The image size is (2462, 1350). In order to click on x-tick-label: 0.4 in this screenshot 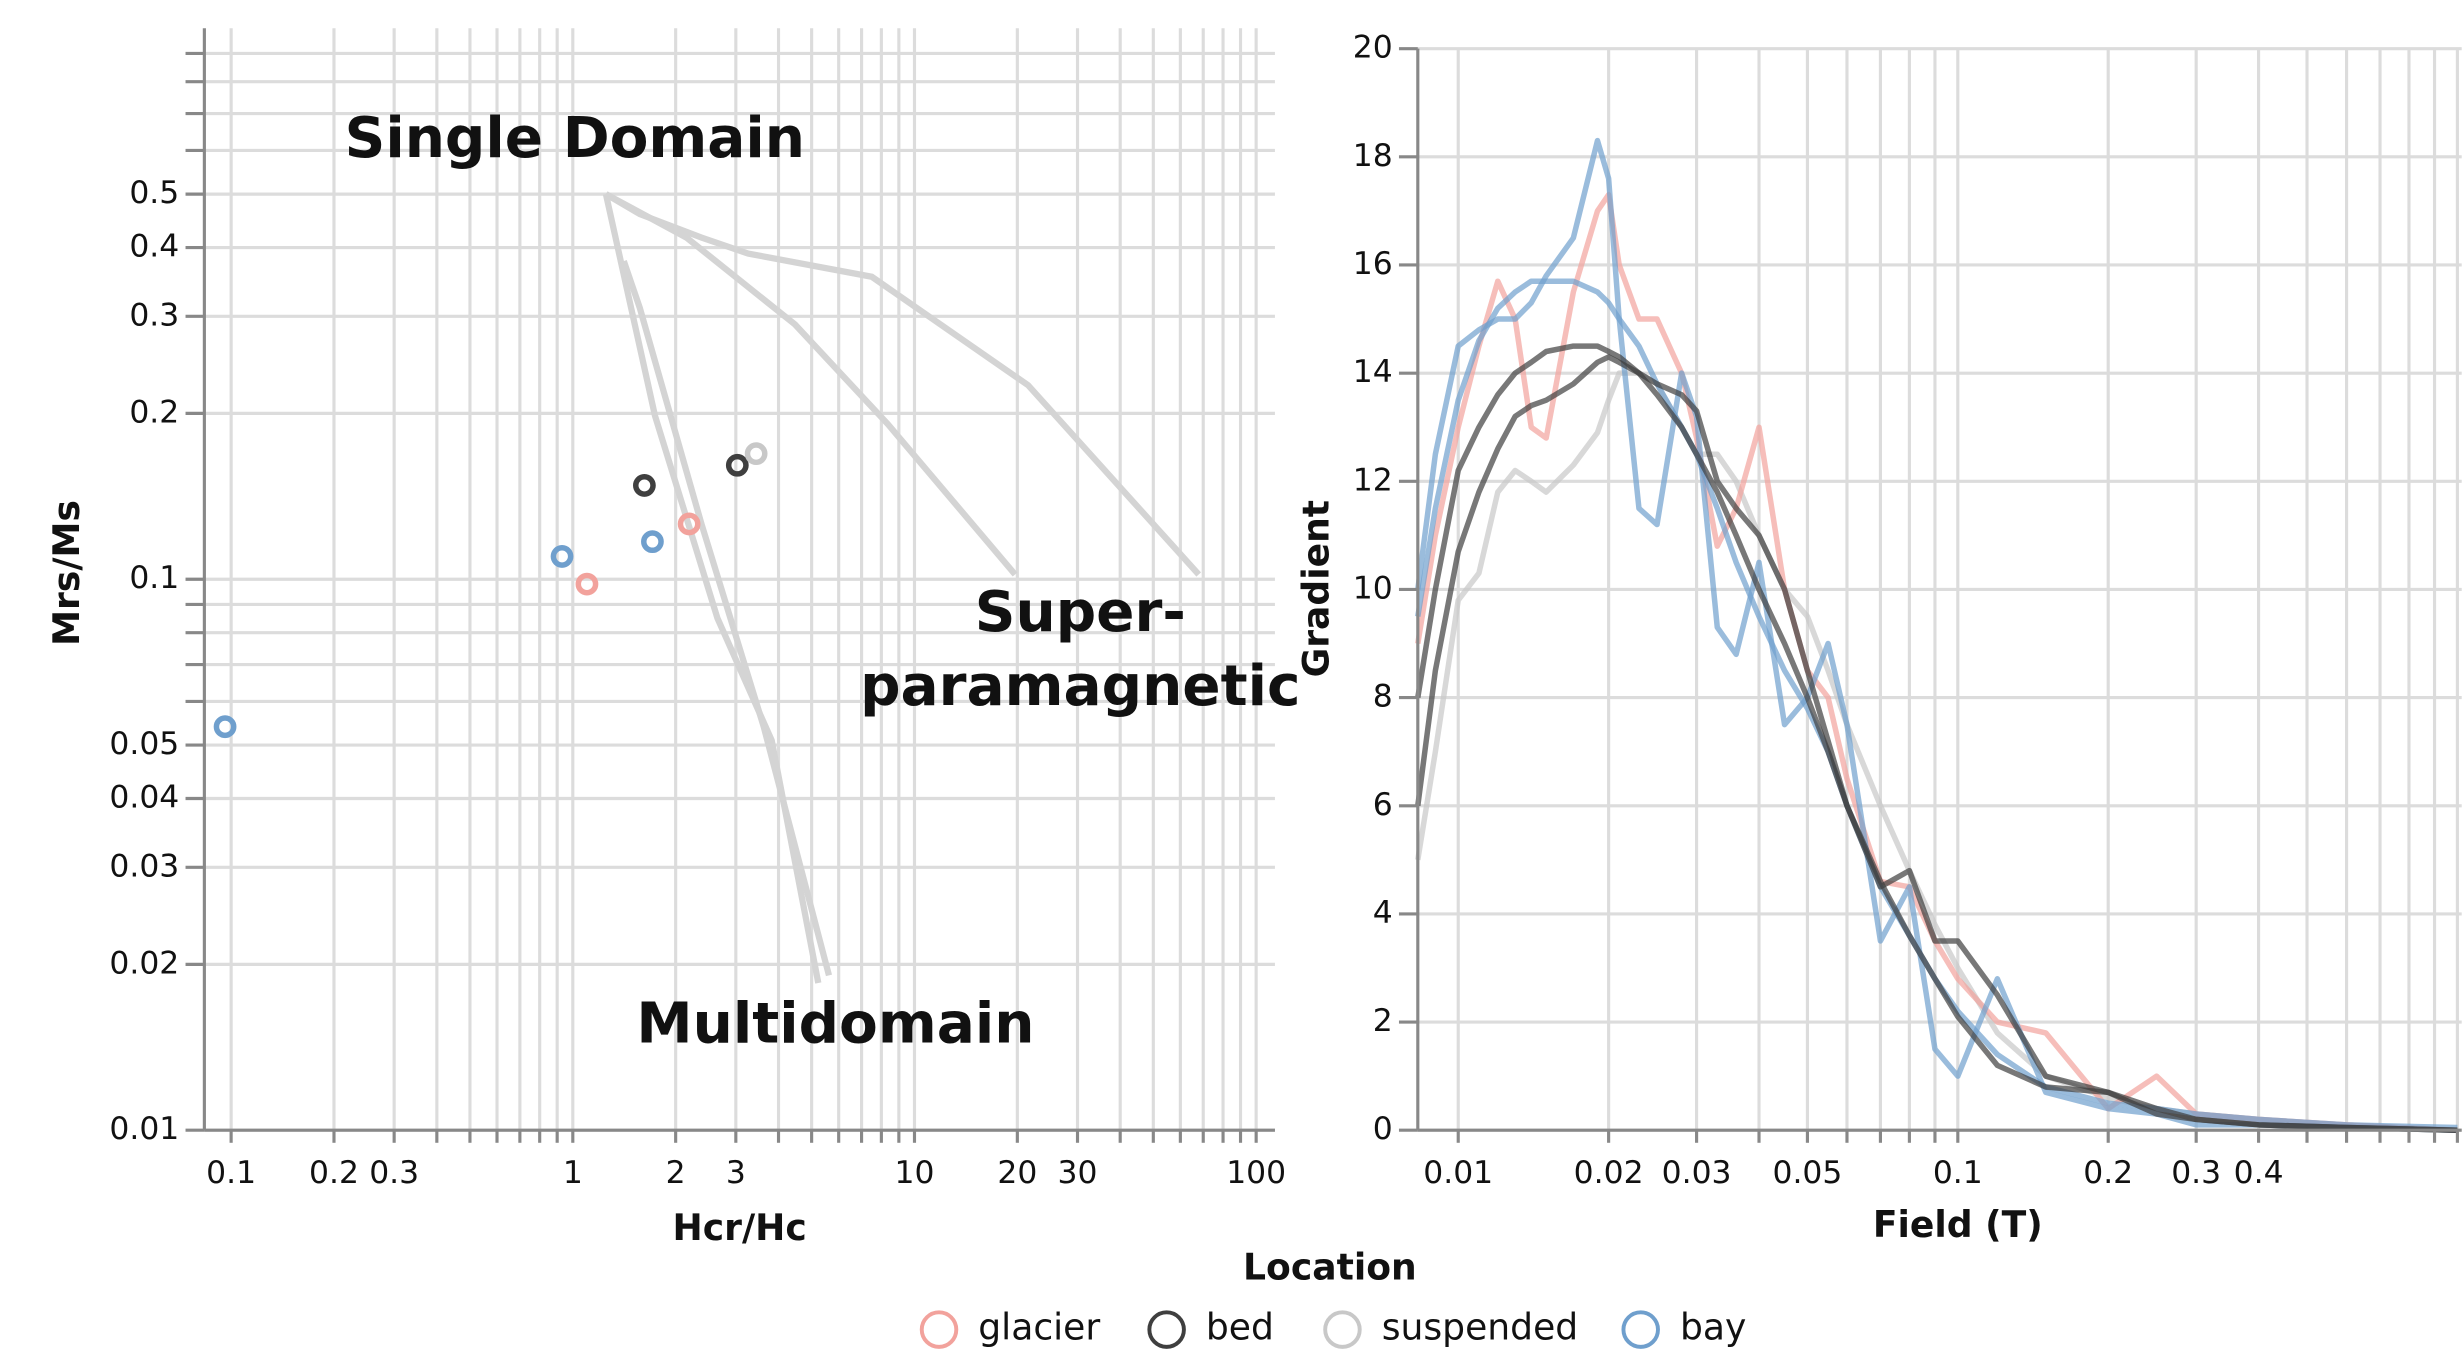, I will do `click(2259, 1173)`.